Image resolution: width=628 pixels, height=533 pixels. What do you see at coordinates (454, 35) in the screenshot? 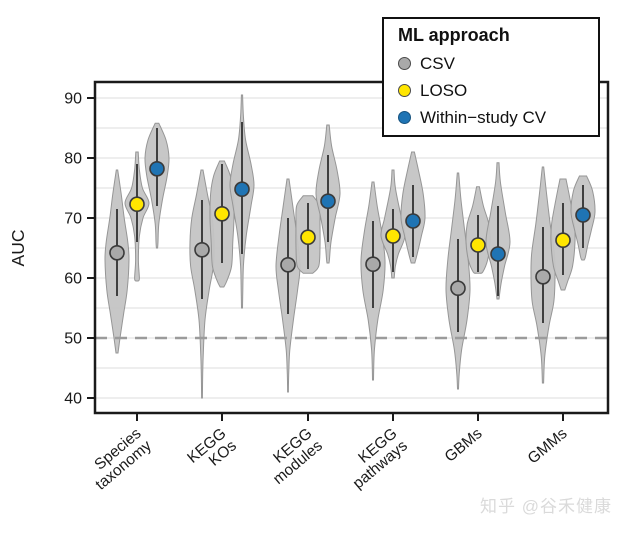
I see `legend-title: ML approach` at bounding box center [454, 35].